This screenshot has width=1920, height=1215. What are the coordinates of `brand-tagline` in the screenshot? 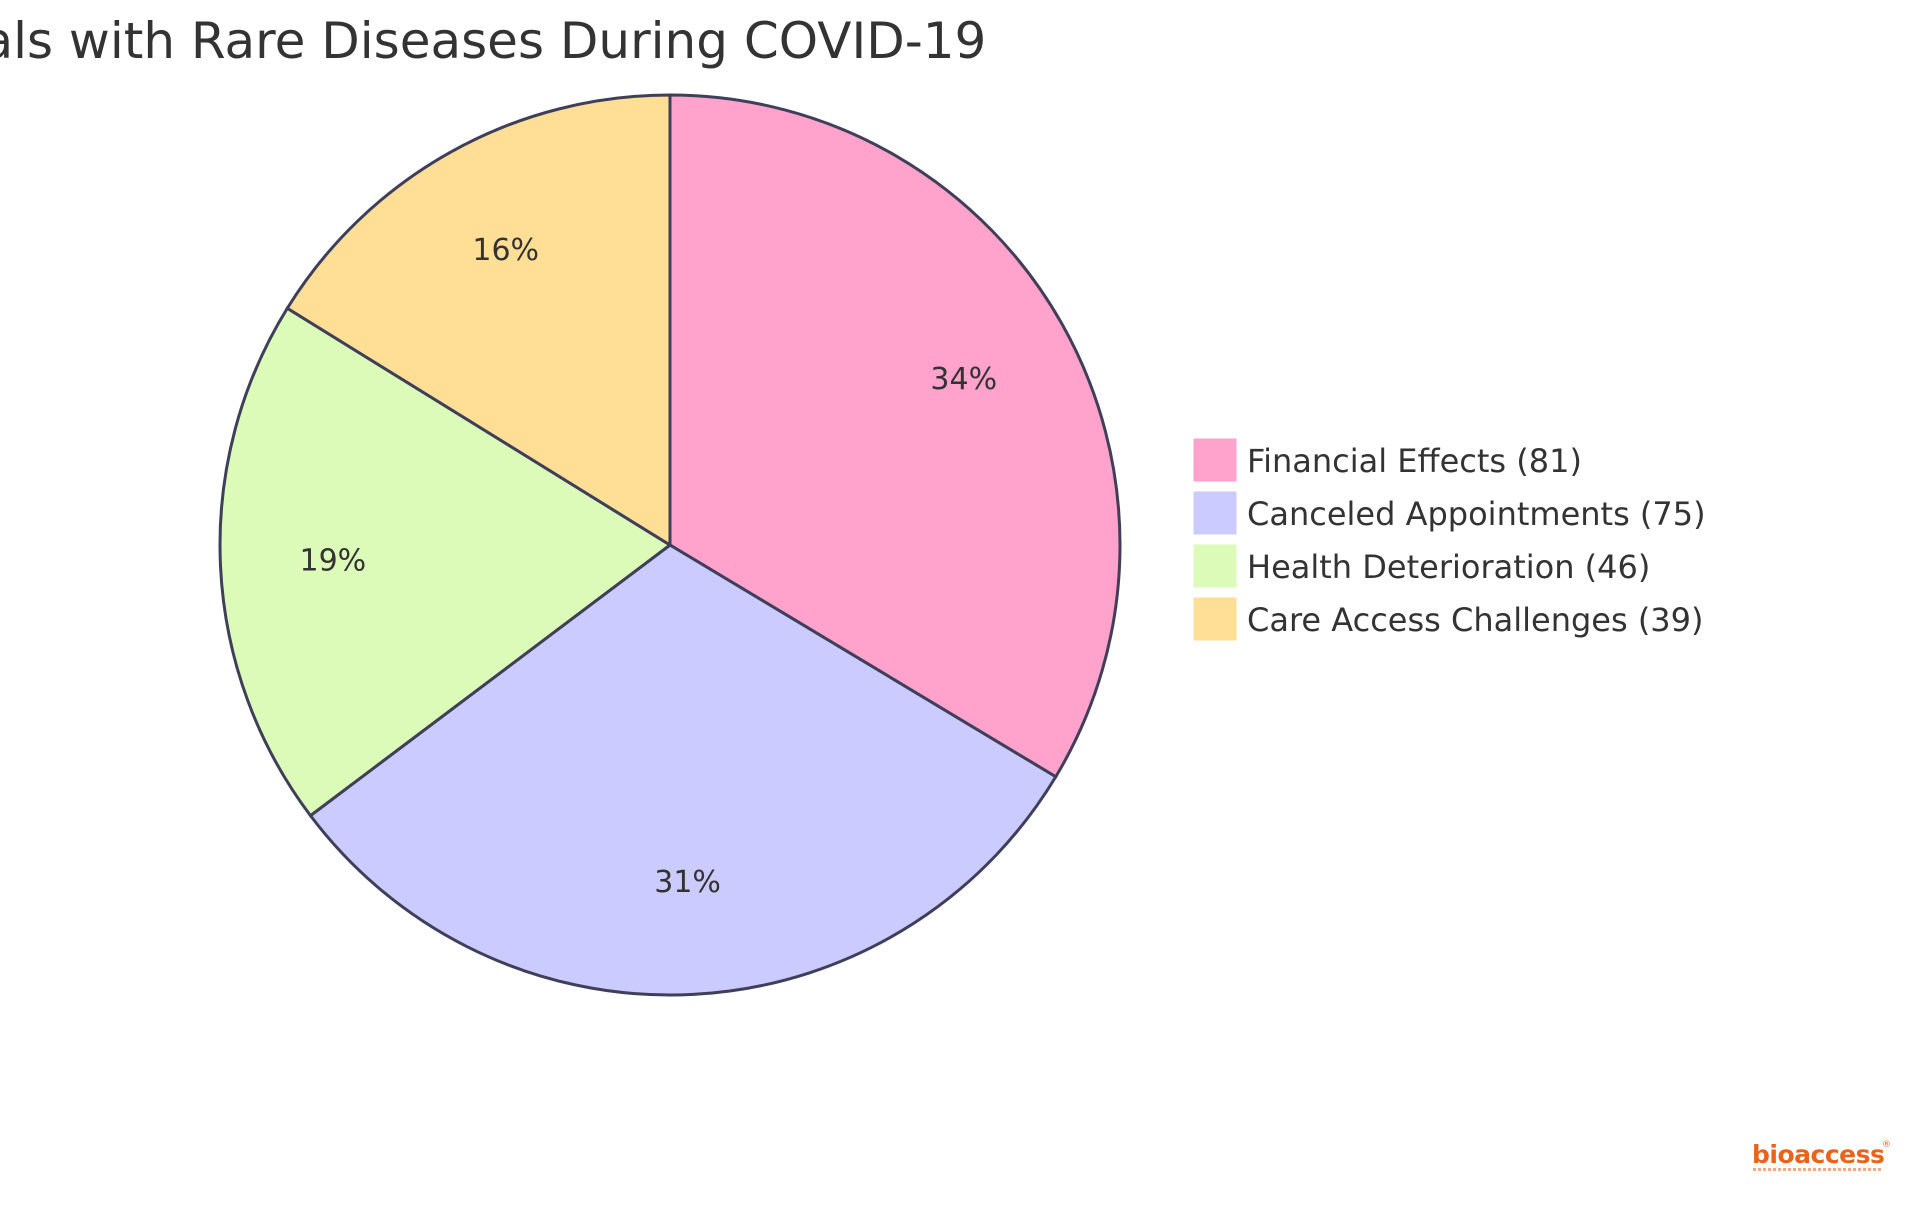 It's located at (1817, 1169).